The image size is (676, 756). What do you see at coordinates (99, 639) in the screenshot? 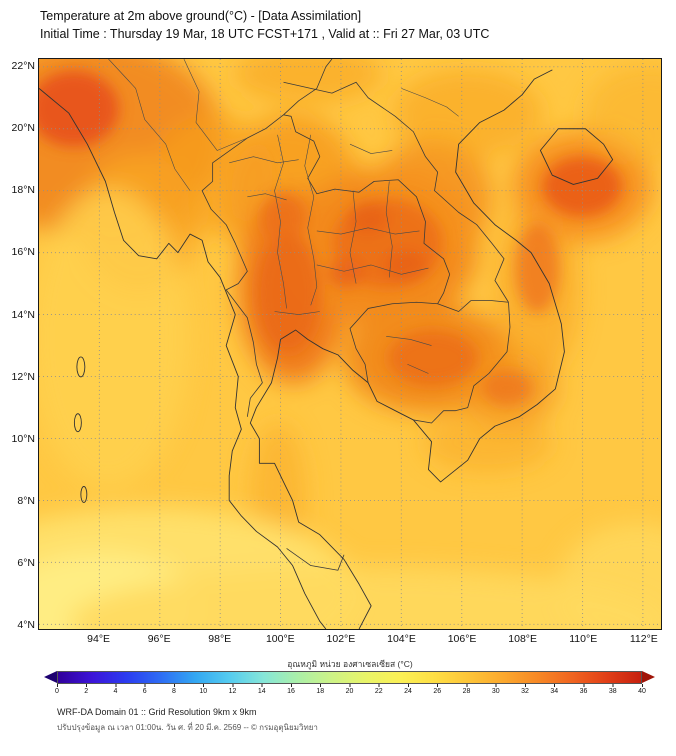
I see `lon-tick-label: 94°E` at bounding box center [99, 639].